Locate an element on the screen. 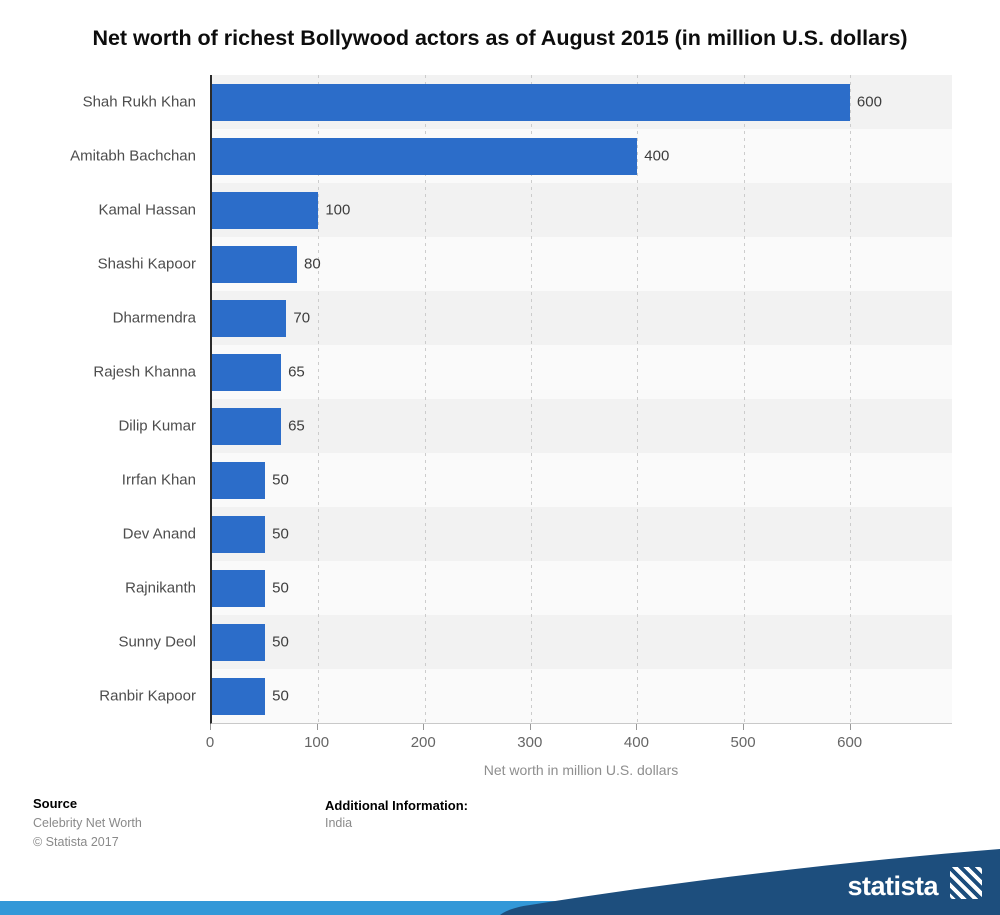 The height and width of the screenshot is (915, 1000). x-axis-label: Net worth in million U.S. dollars is located at coordinates (581, 770).